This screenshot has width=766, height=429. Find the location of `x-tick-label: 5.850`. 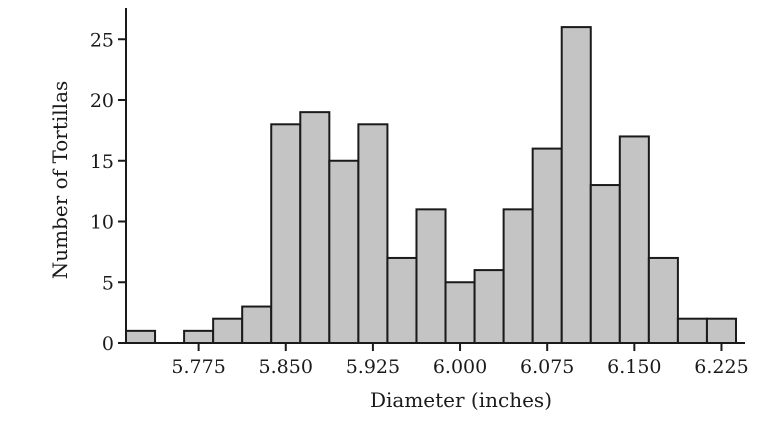

x-tick-label: 5.850 is located at coordinates (286, 367).